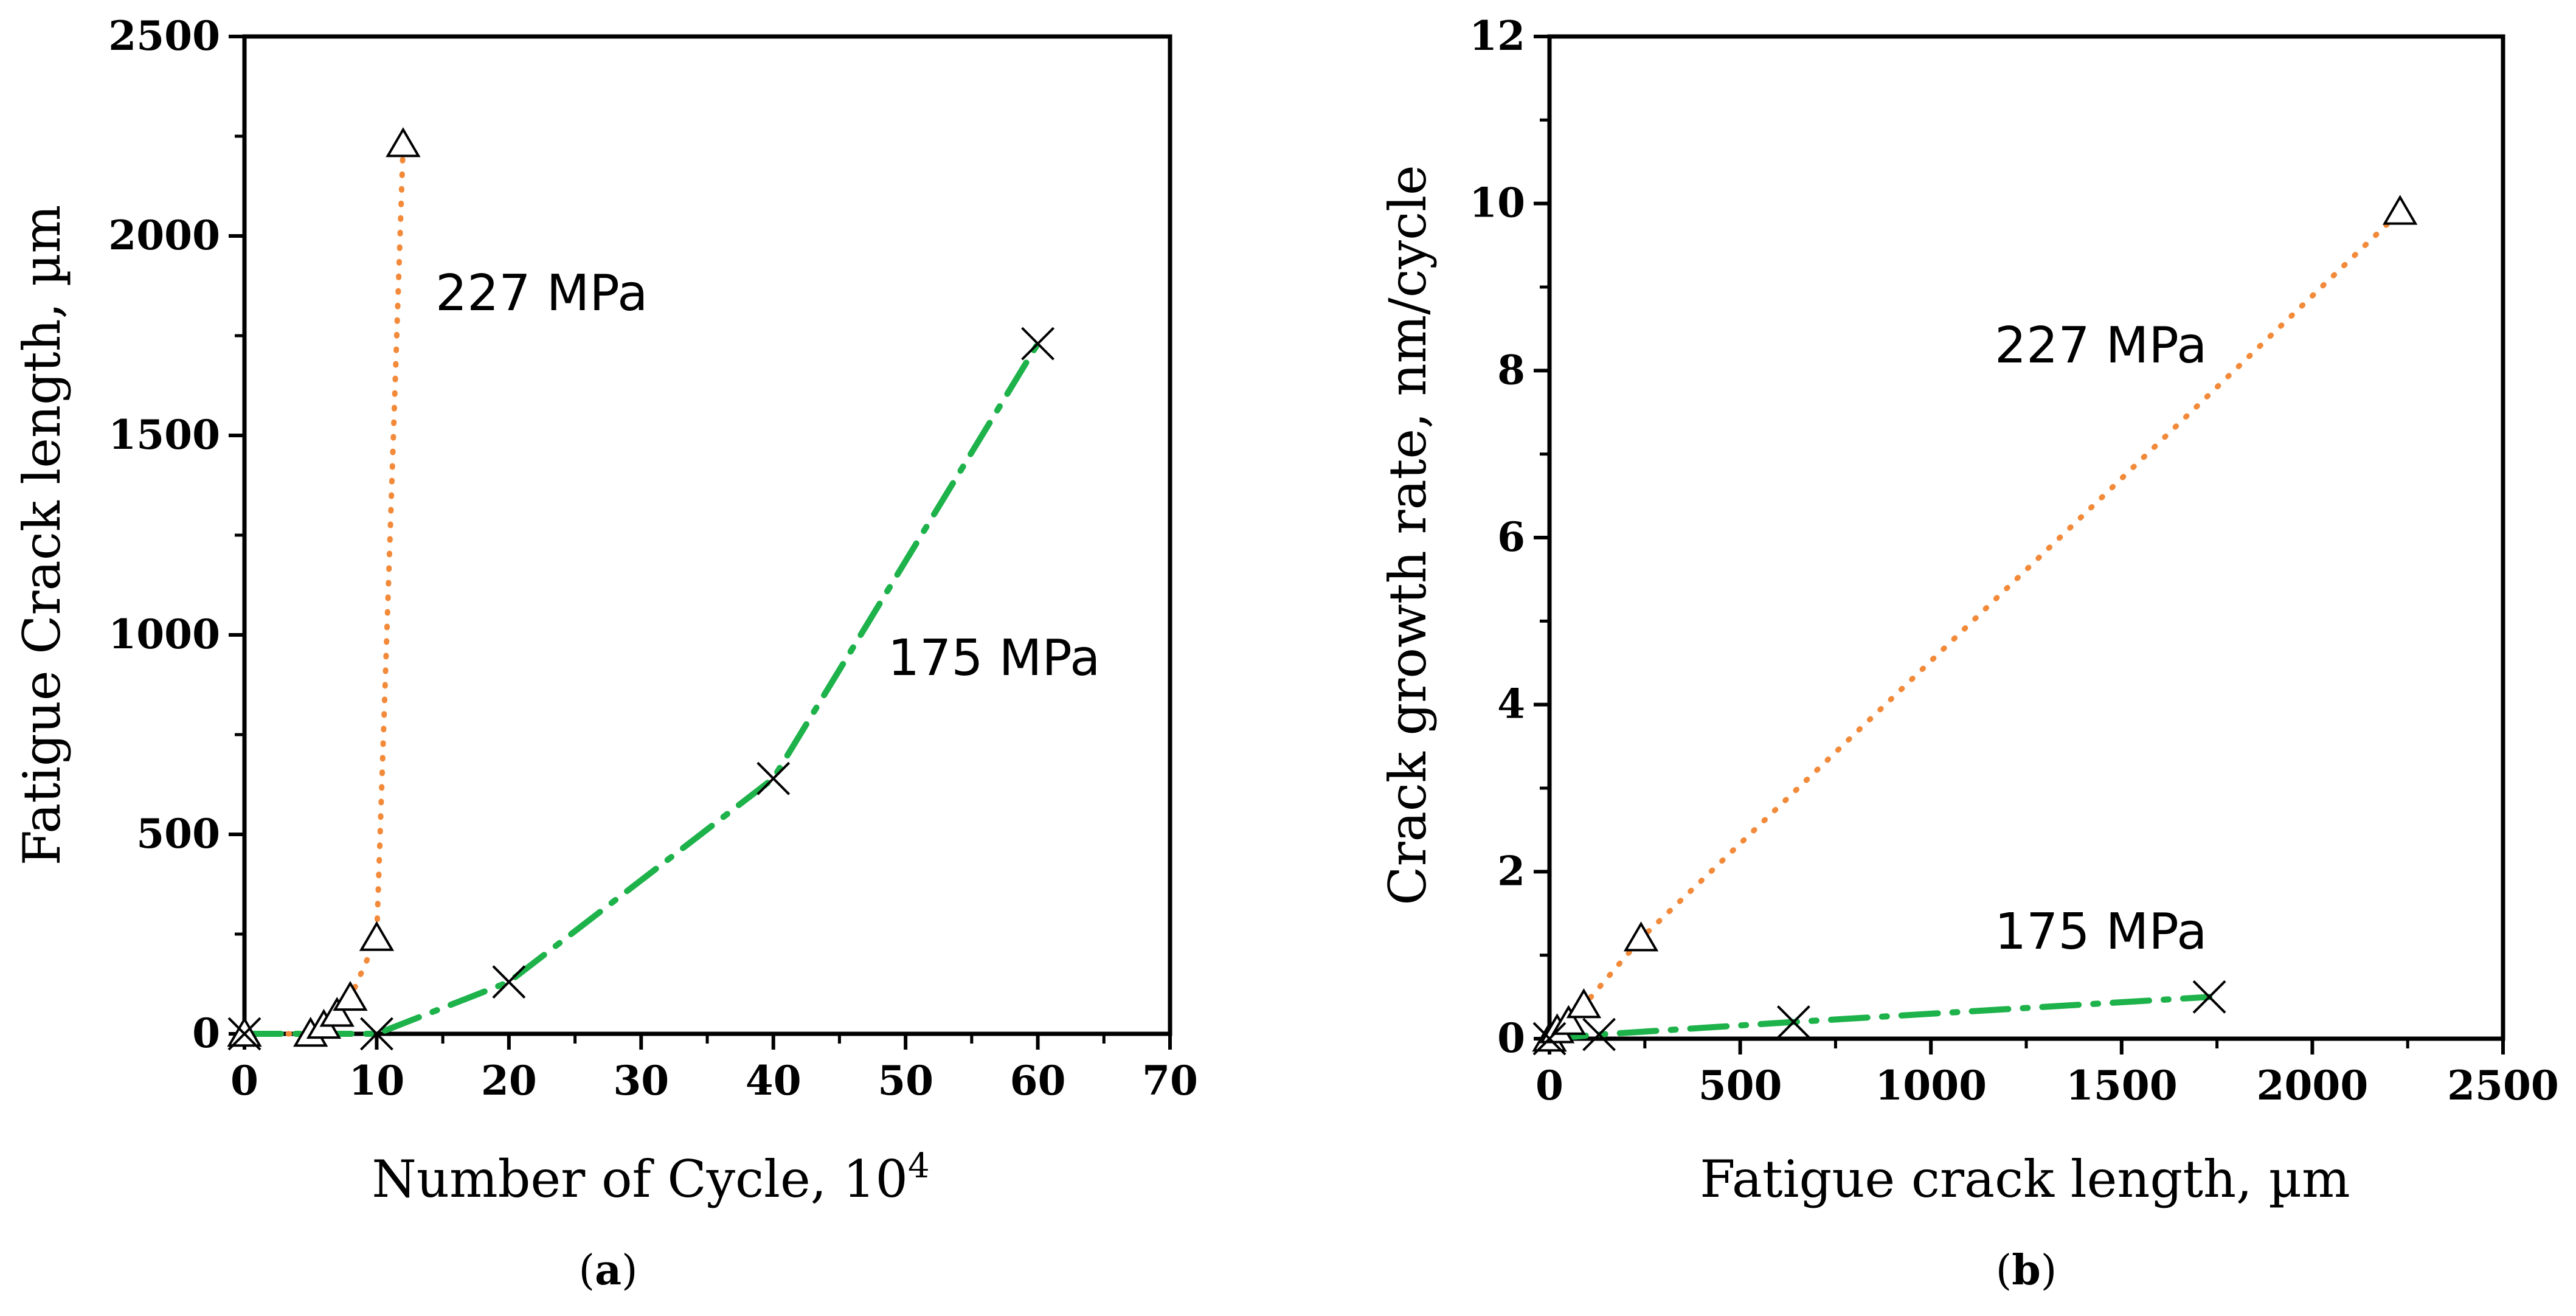  Describe the element at coordinates (607, 1270) in the screenshot. I see `panel-caption-a: (a)` at that location.